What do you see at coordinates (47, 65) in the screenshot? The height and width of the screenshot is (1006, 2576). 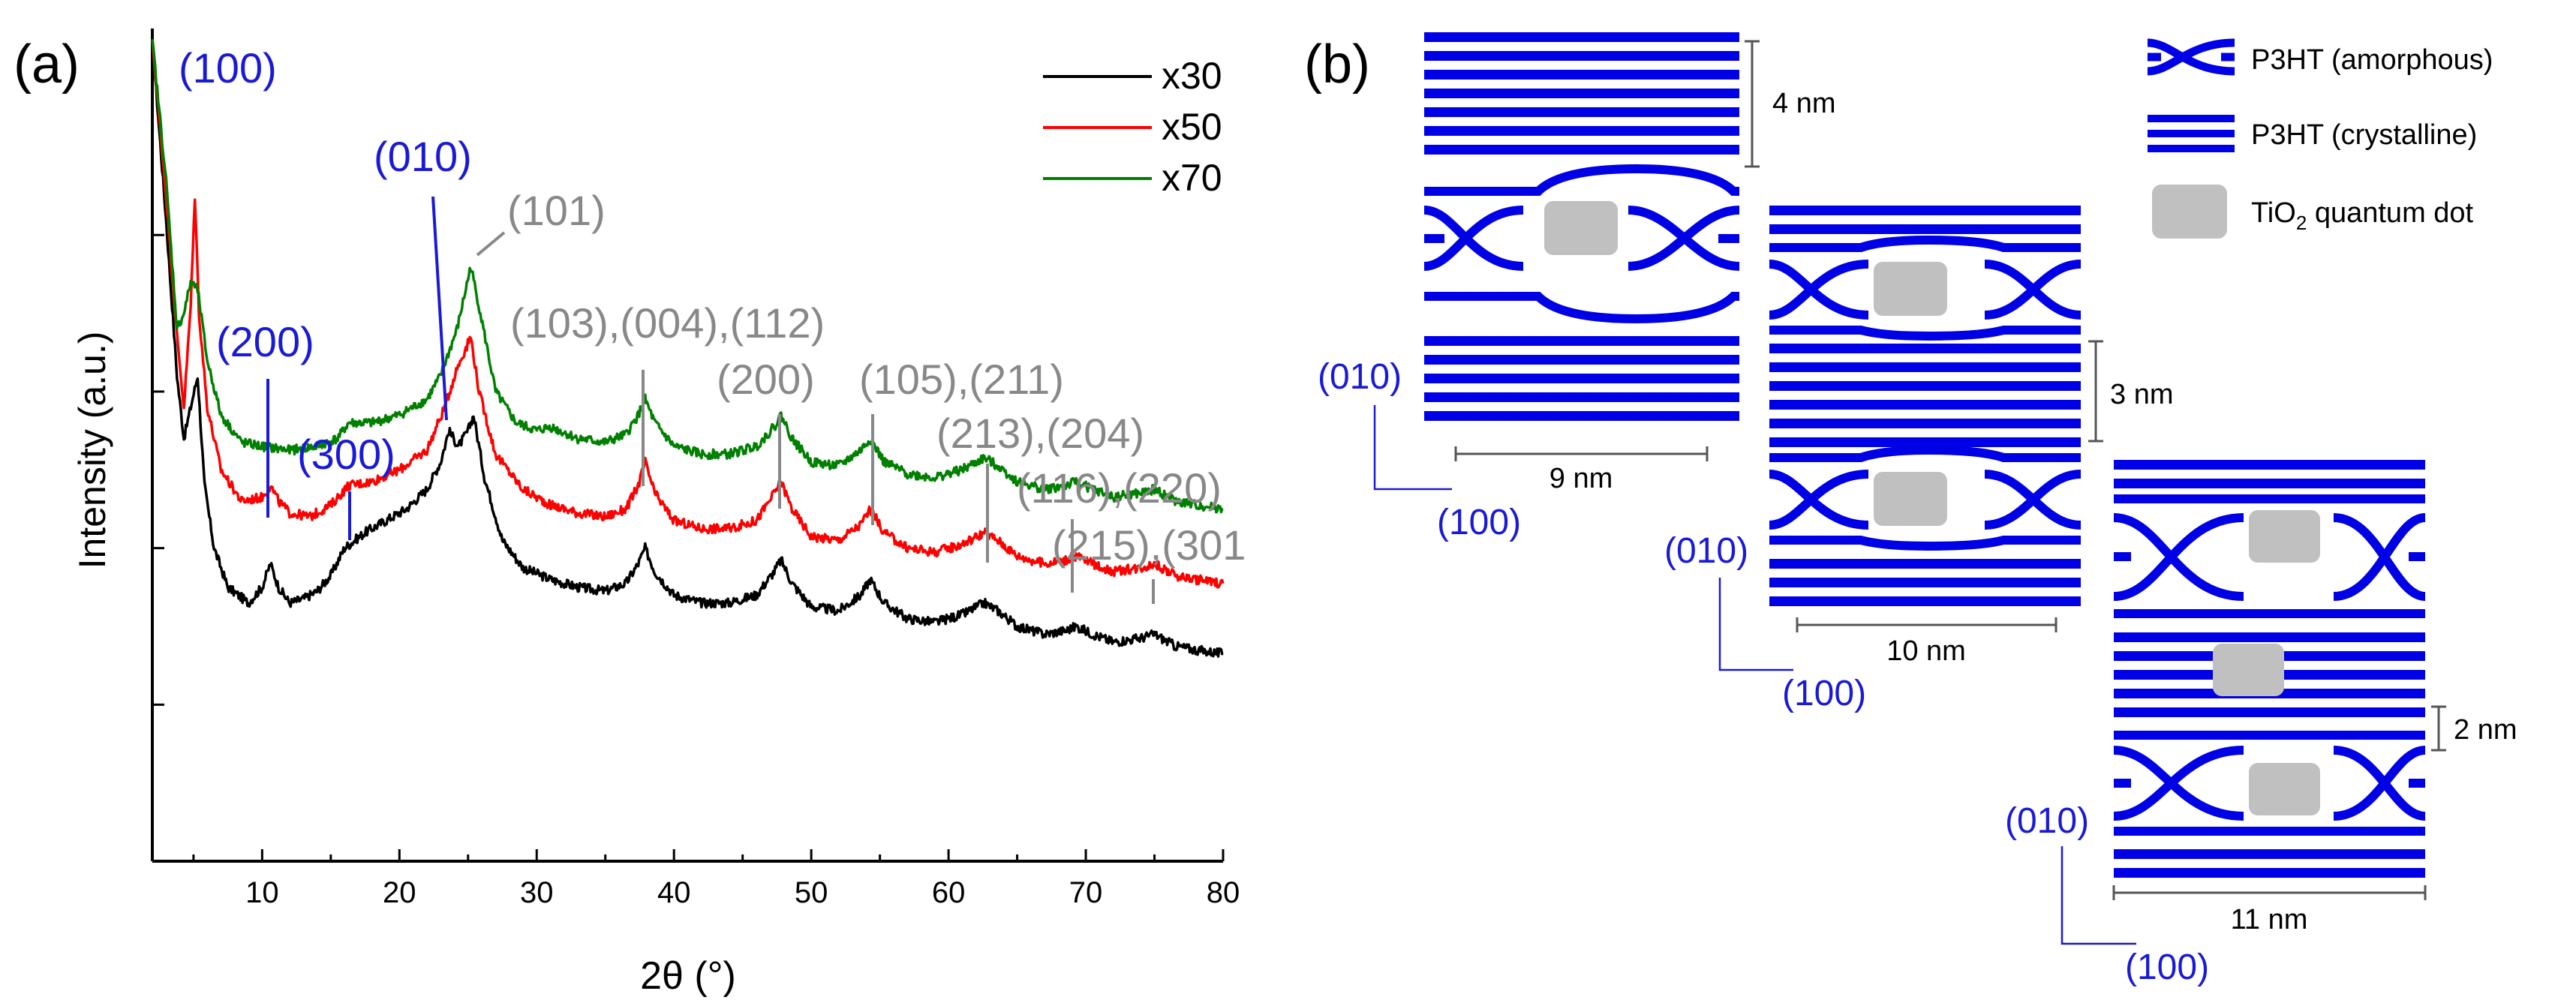 I see `panel-a-label: (a)` at bounding box center [47, 65].